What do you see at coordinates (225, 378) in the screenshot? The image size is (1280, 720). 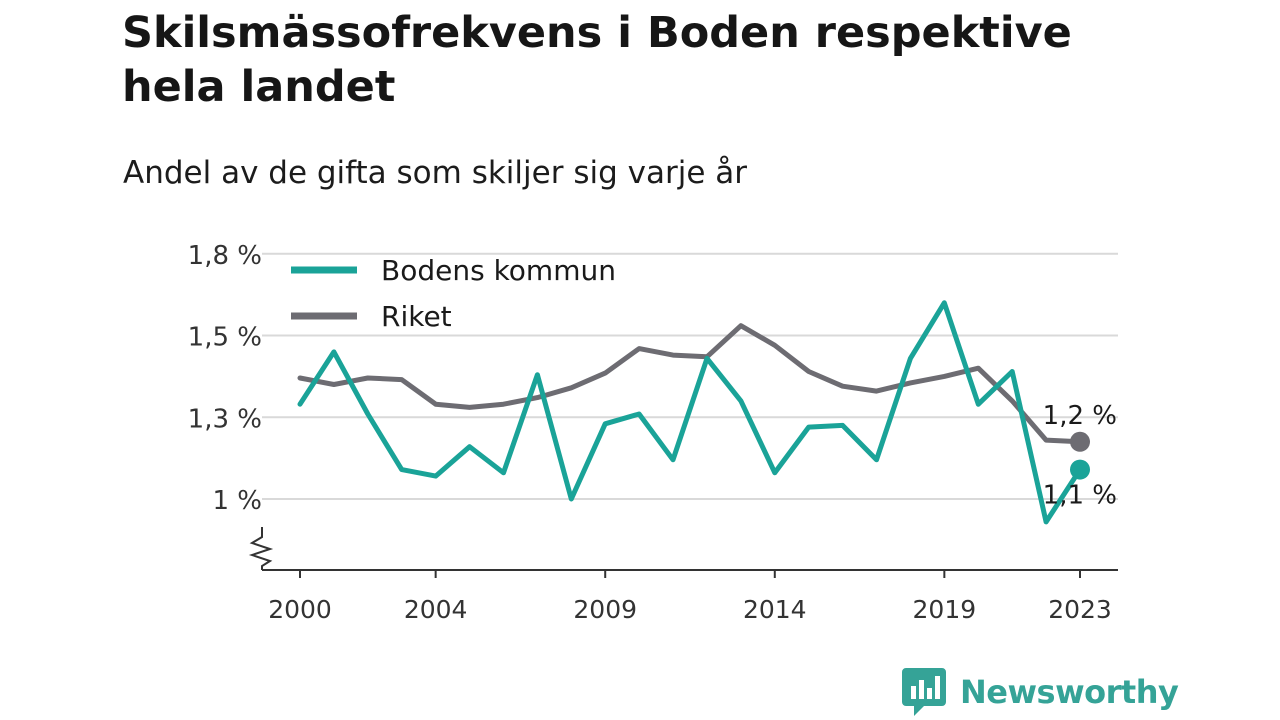 I see `y-axis-tick-labels: 1 % 1,3 % 1,5 % 1,8 %` at bounding box center [225, 378].